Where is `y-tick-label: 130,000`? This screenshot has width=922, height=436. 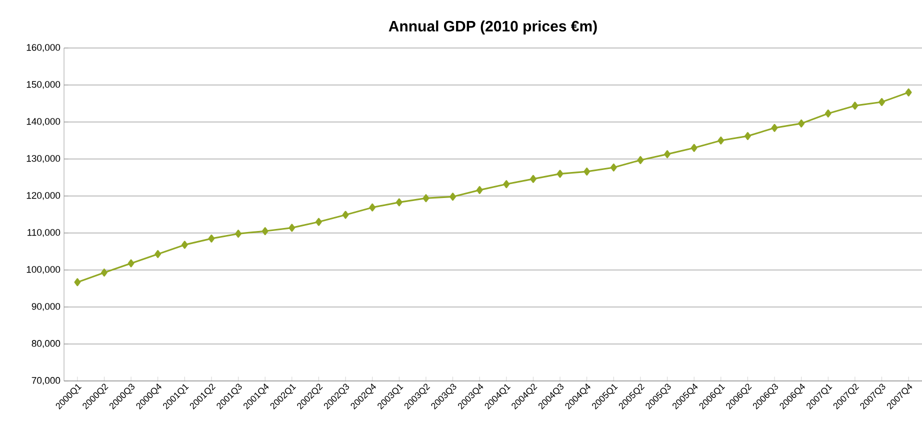
y-tick-label: 130,000 is located at coordinates (43, 159).